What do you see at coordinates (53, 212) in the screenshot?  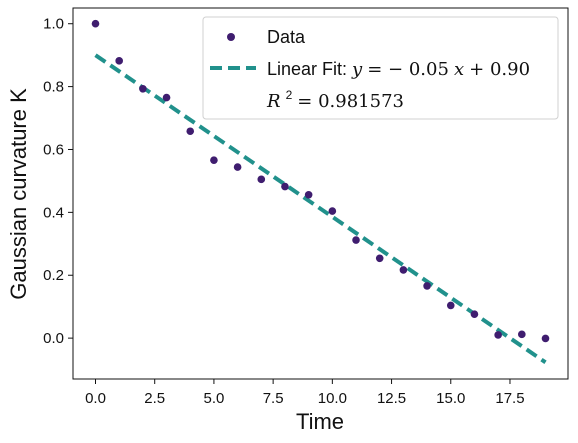 I see `y-tick-label: 0.4` at bounding box center [53, 212].